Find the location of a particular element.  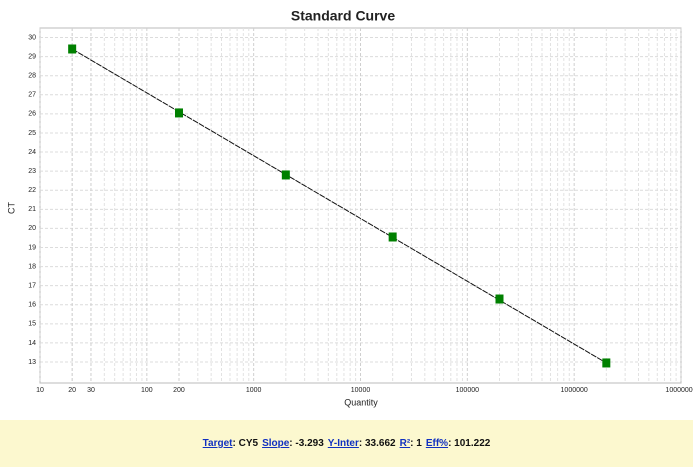

x-tick-label: 100000 is located at coordinates (467, 390).